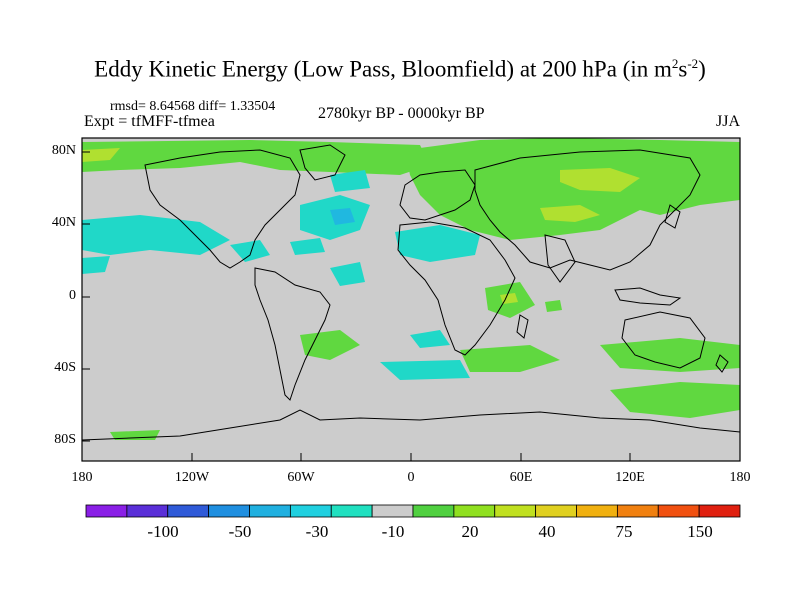 The image size is (800, 600). Describe the element at coordinates (96, 265) in the screenshot. I see `negative-region-pacific-small` at that location.